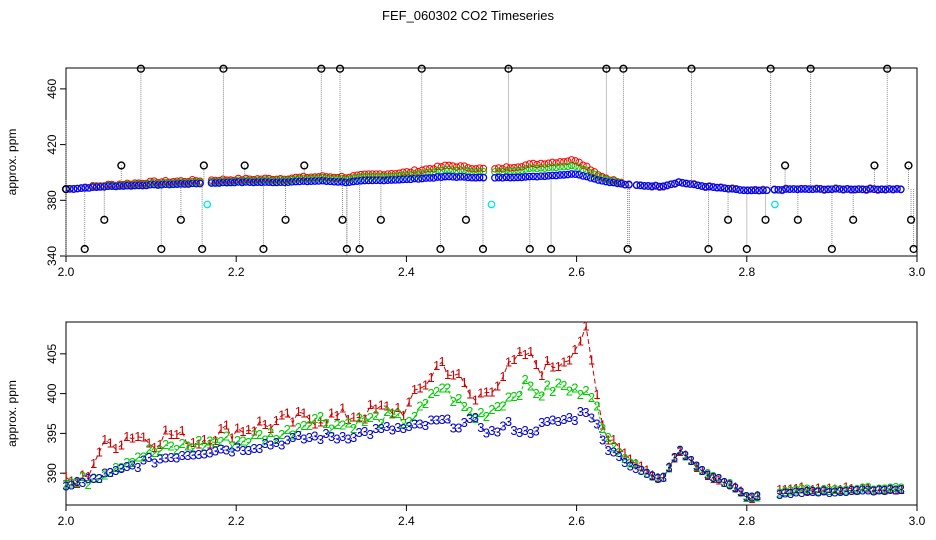  What do you see at coordinates (342, 408) in the screenshot?
I see `bottom-series-1-point-50: 1` at bounding box center [342, 408].